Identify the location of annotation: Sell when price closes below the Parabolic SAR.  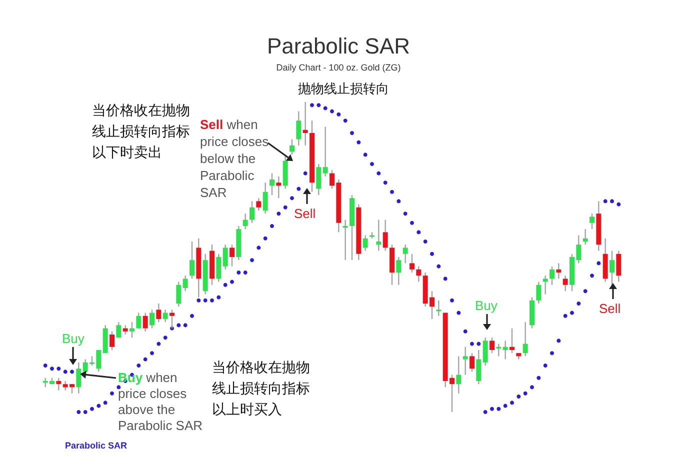
(235, 158).